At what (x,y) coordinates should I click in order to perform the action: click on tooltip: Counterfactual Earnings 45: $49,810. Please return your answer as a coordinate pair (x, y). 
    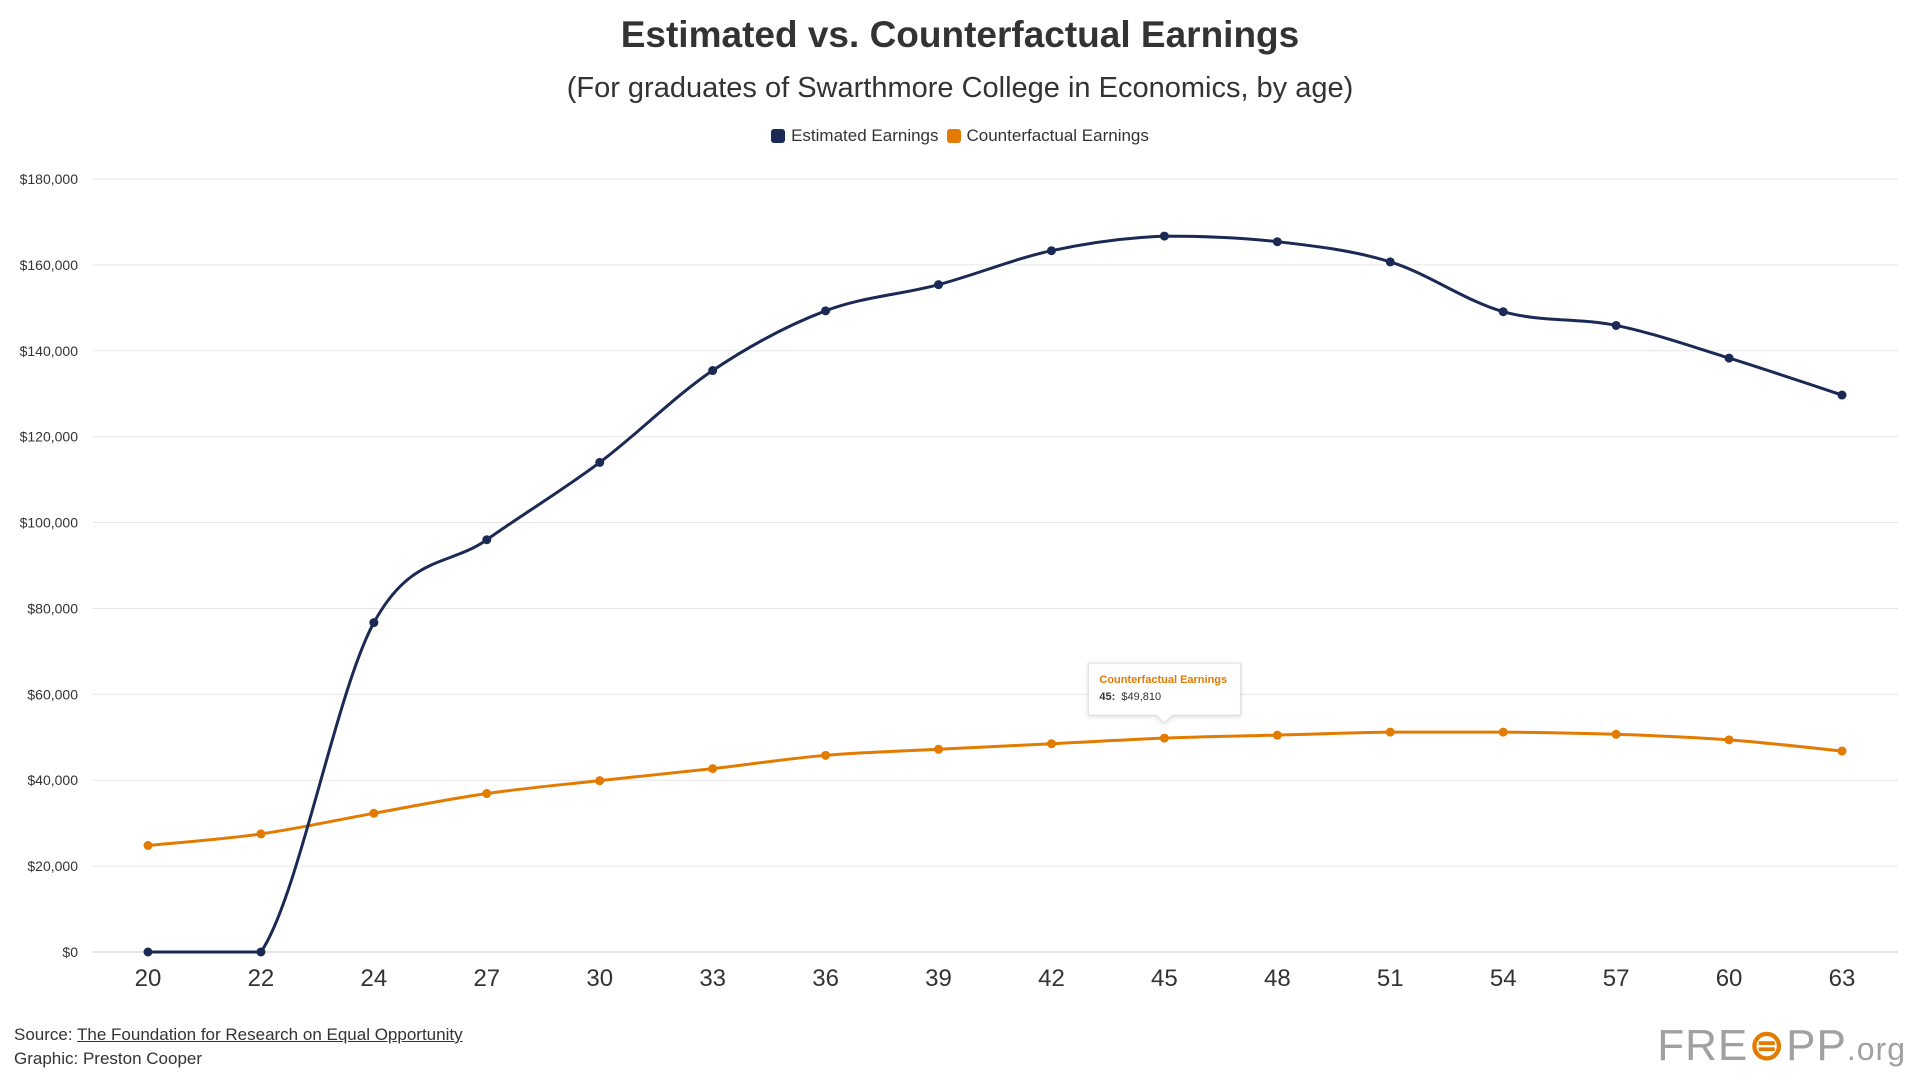
    Looking at the image, I should click on (1164, 693).